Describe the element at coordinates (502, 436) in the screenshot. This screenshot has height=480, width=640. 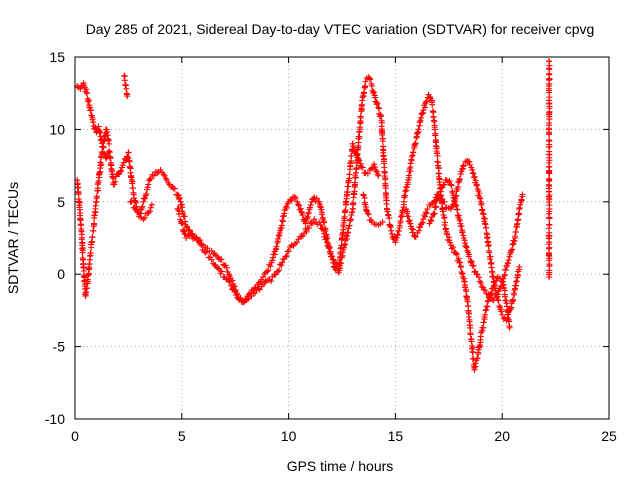
I see `x-tick-label: 20` at that location.